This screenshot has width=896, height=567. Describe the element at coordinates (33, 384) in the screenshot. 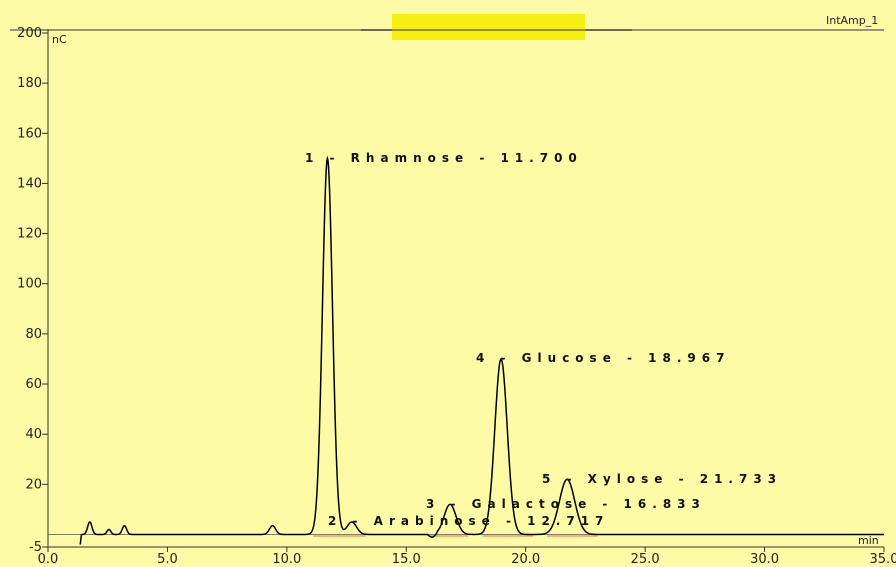

I see `y-tick-label: 60` at that location.